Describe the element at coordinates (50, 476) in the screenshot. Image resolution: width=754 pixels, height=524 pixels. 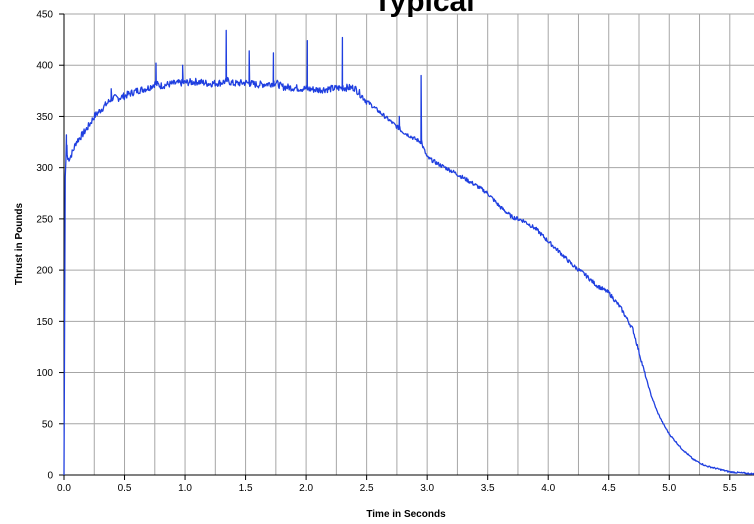
I see `y-tick-label: 0` at that location.